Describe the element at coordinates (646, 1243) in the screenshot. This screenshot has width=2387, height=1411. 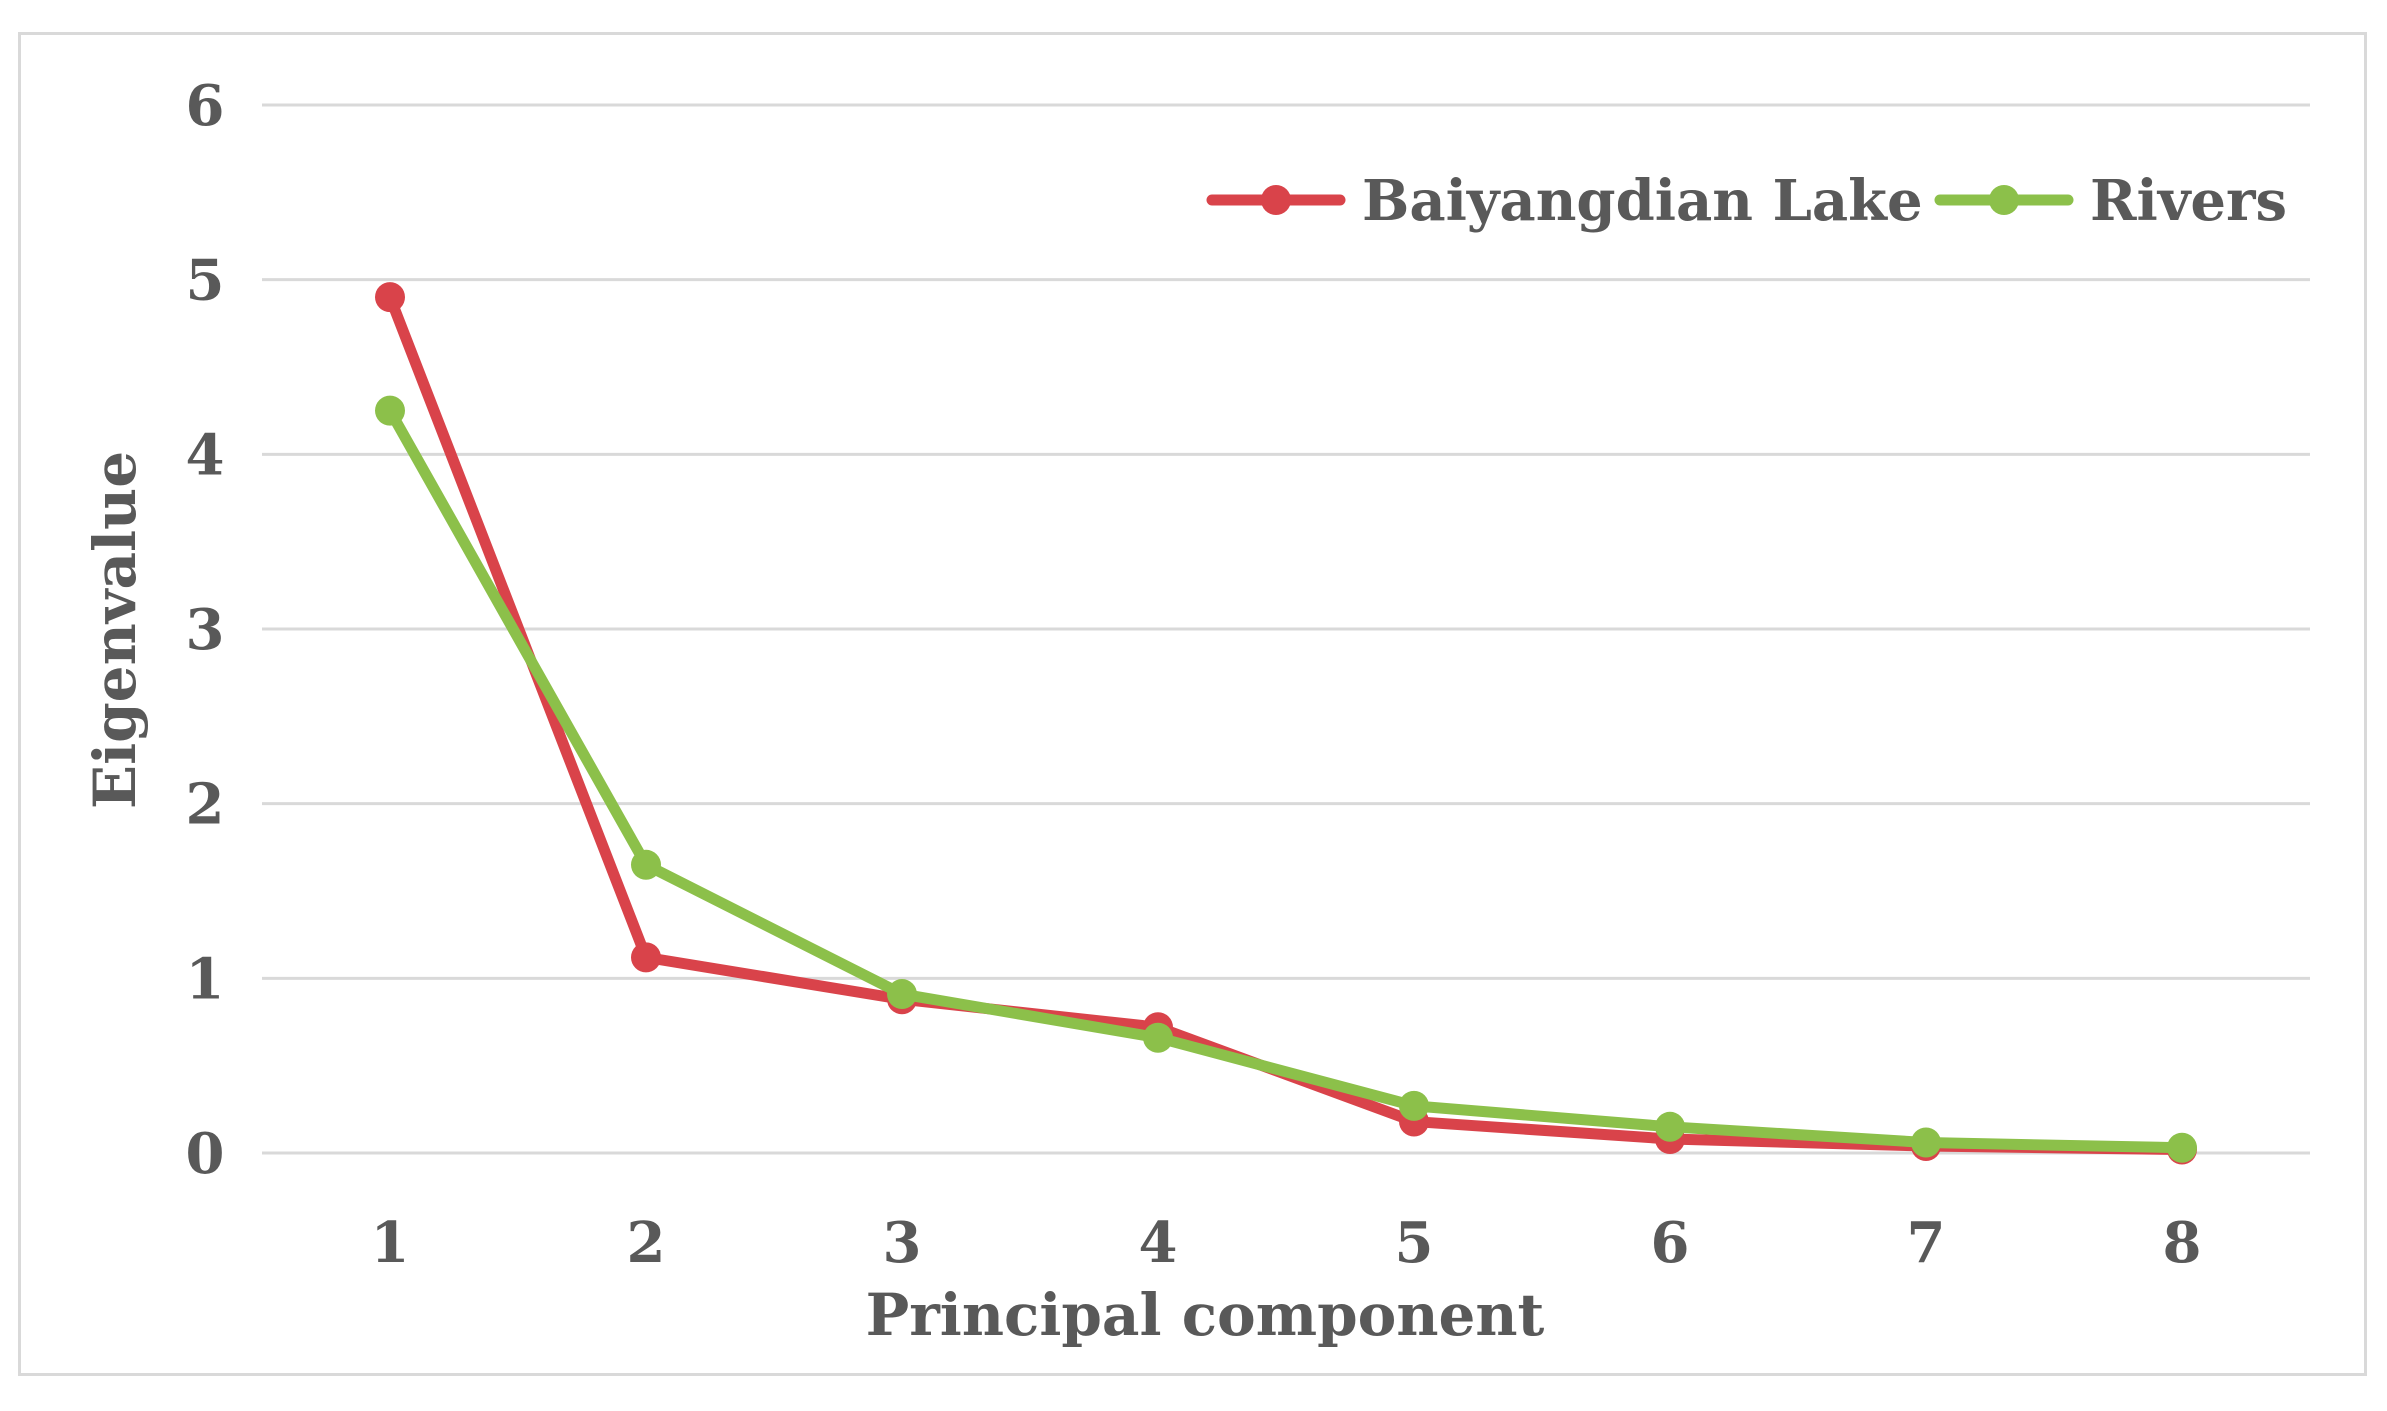
I see `x-tick-label: 2` at that location.